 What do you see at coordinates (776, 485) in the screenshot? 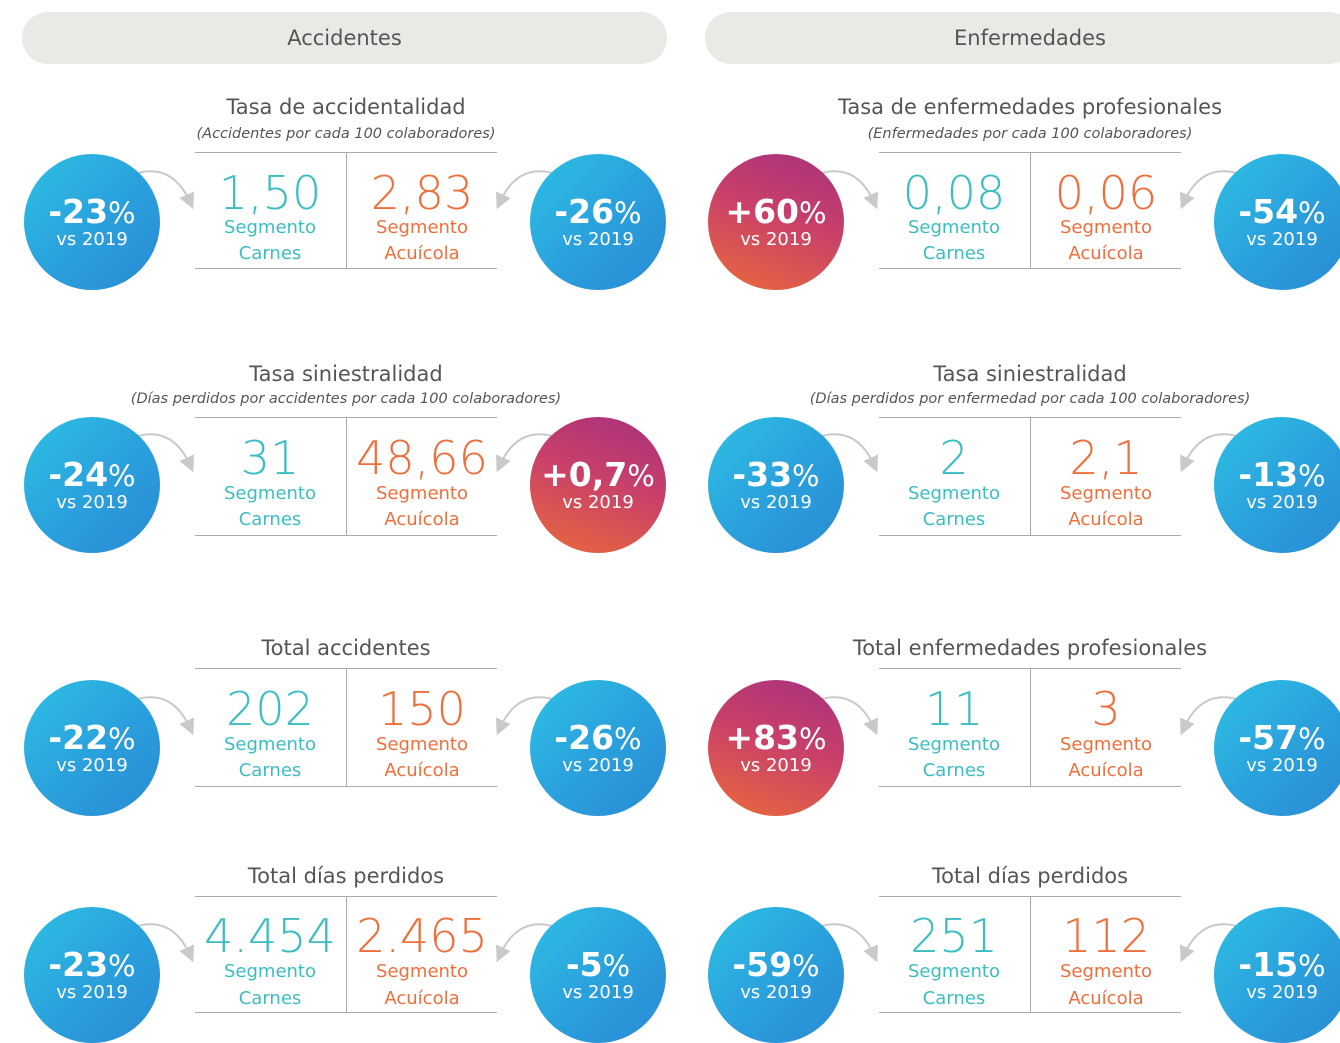
I see `change-badge: -33% vs 2019` at bounding box center [776, 485].